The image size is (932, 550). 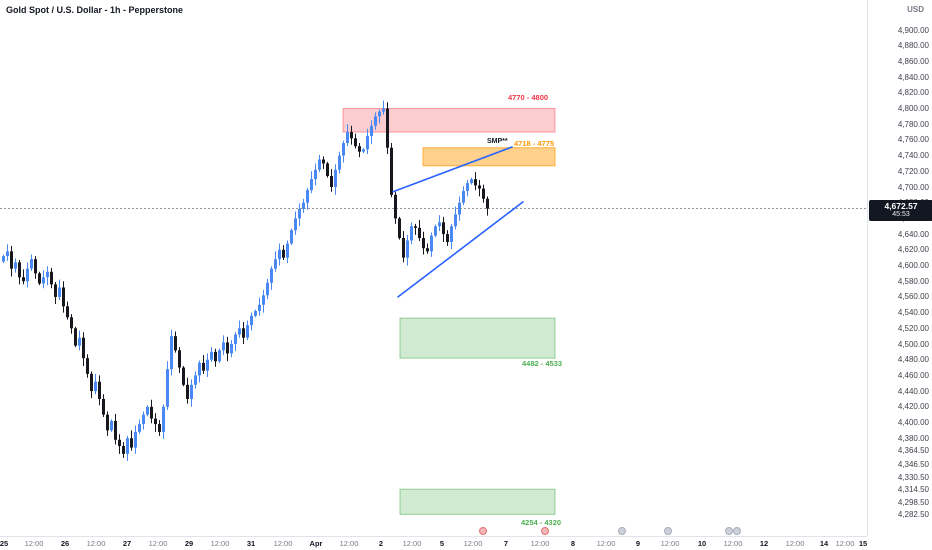 I want to click on time-axis-label: 27, so click(x=127, y=543).